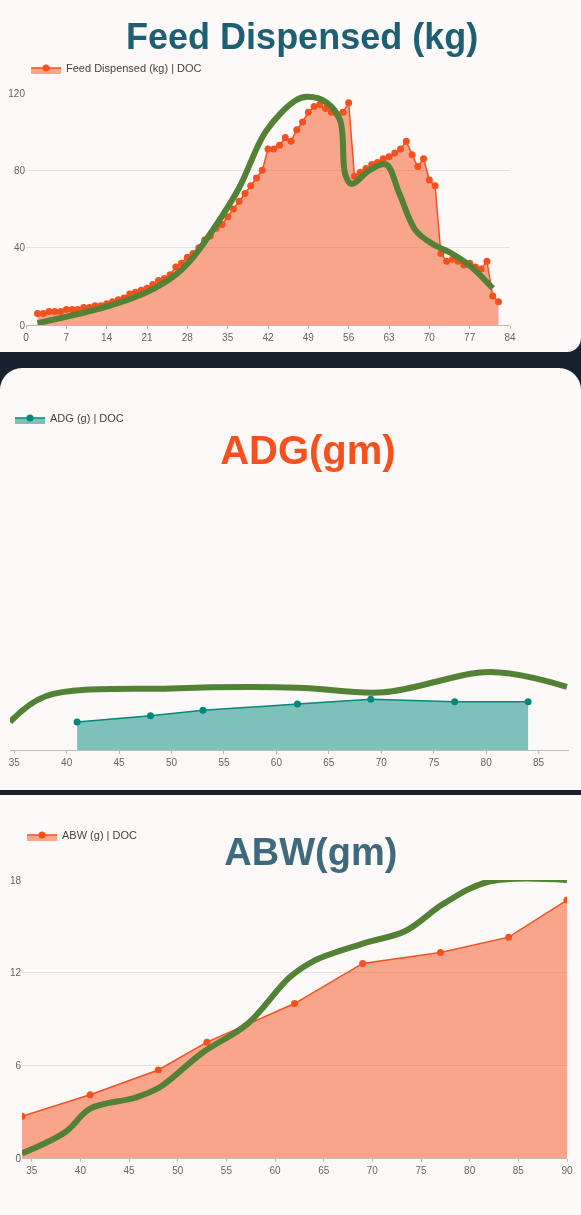 Image resolution: width=581 pixels, height=1215 pixels. Describe the element at coordinates (389, 337) in the screenshot. I see `x-tick-label: 63` at that location.